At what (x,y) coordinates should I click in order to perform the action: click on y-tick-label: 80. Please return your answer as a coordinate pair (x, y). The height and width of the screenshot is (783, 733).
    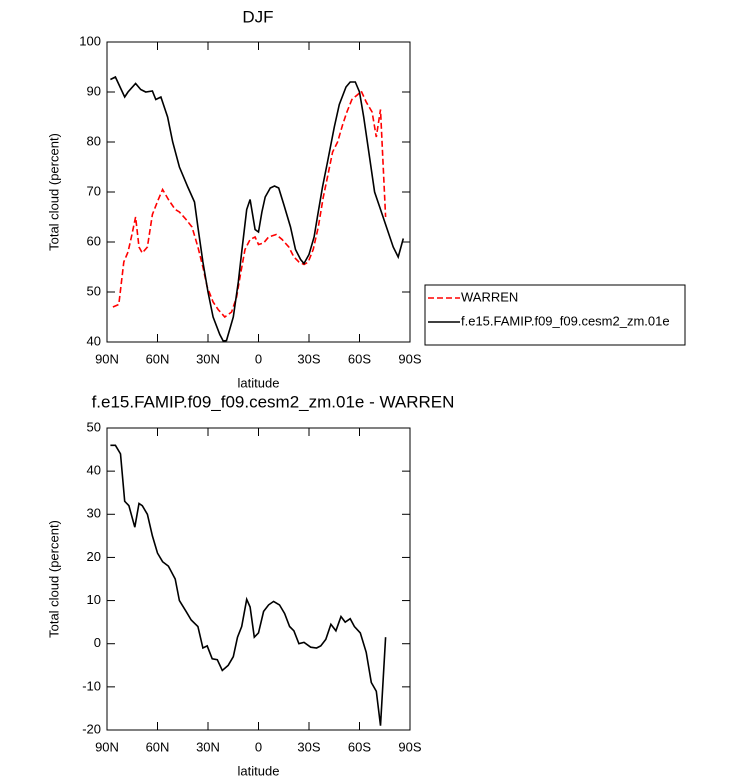
    Looking at the image, I should click on (94, 140).